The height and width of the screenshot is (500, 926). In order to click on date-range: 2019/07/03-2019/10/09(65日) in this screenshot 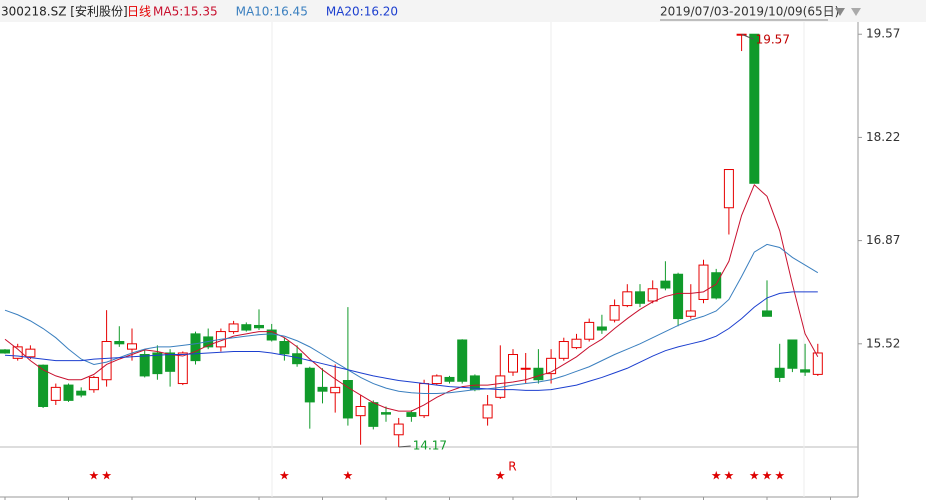, I will do `click(749, 12)`.